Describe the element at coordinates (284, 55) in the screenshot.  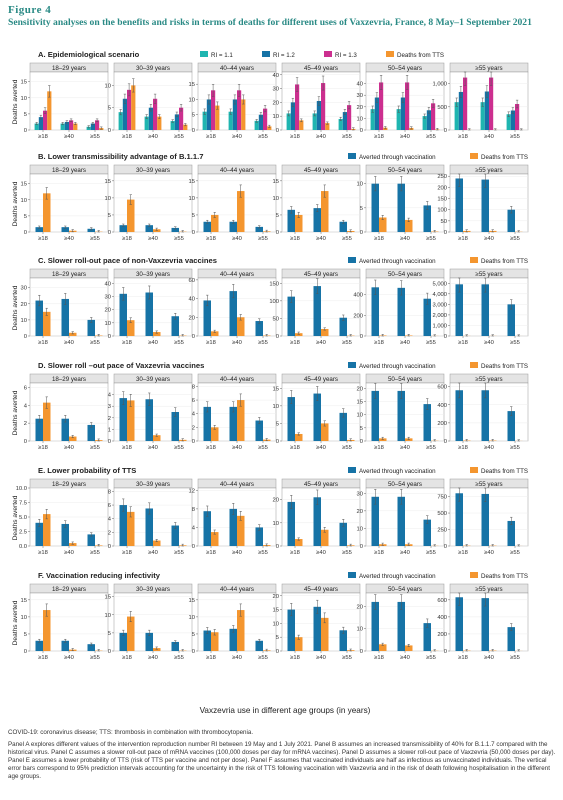
I see `legend-label: RI = 1.2` at that location.